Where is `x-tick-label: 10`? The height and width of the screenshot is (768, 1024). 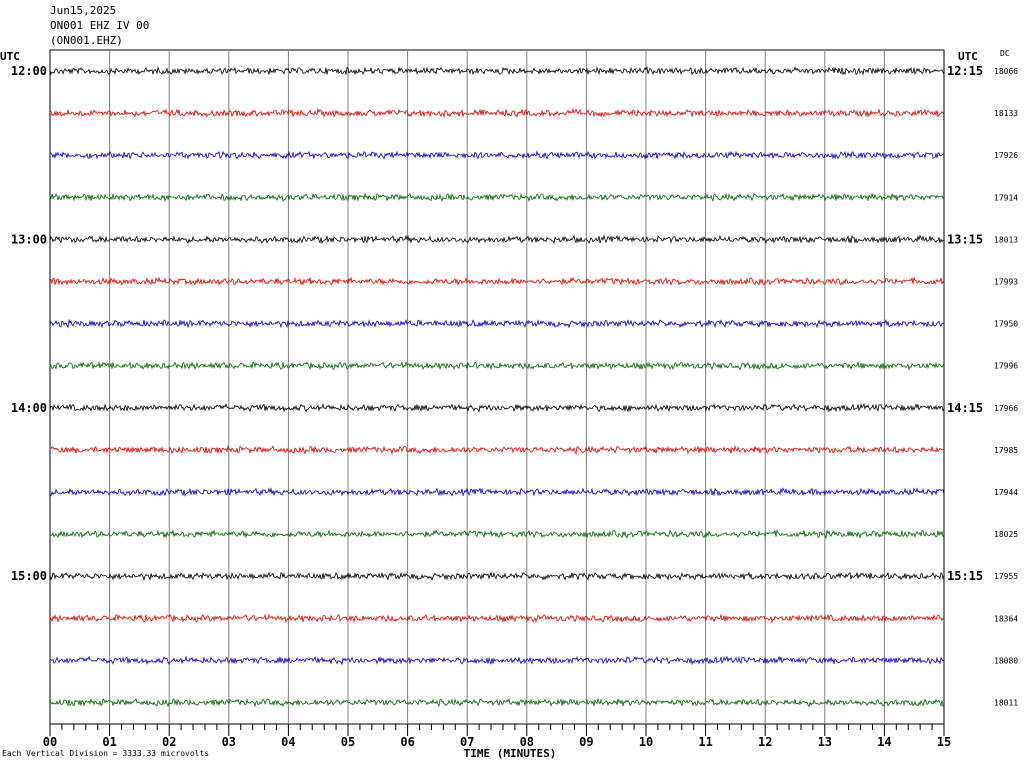
x-tick-label: 10 is located at coordinates (646, 742).